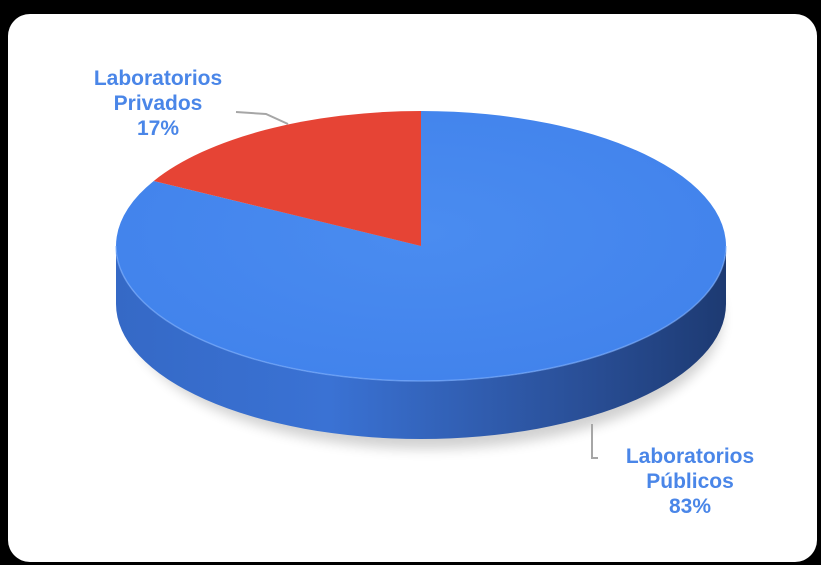 The height and width of the screenshot is (565, 821). I want to click on slice-label-publicos-line1: Laboratorios, so click(690, 456).